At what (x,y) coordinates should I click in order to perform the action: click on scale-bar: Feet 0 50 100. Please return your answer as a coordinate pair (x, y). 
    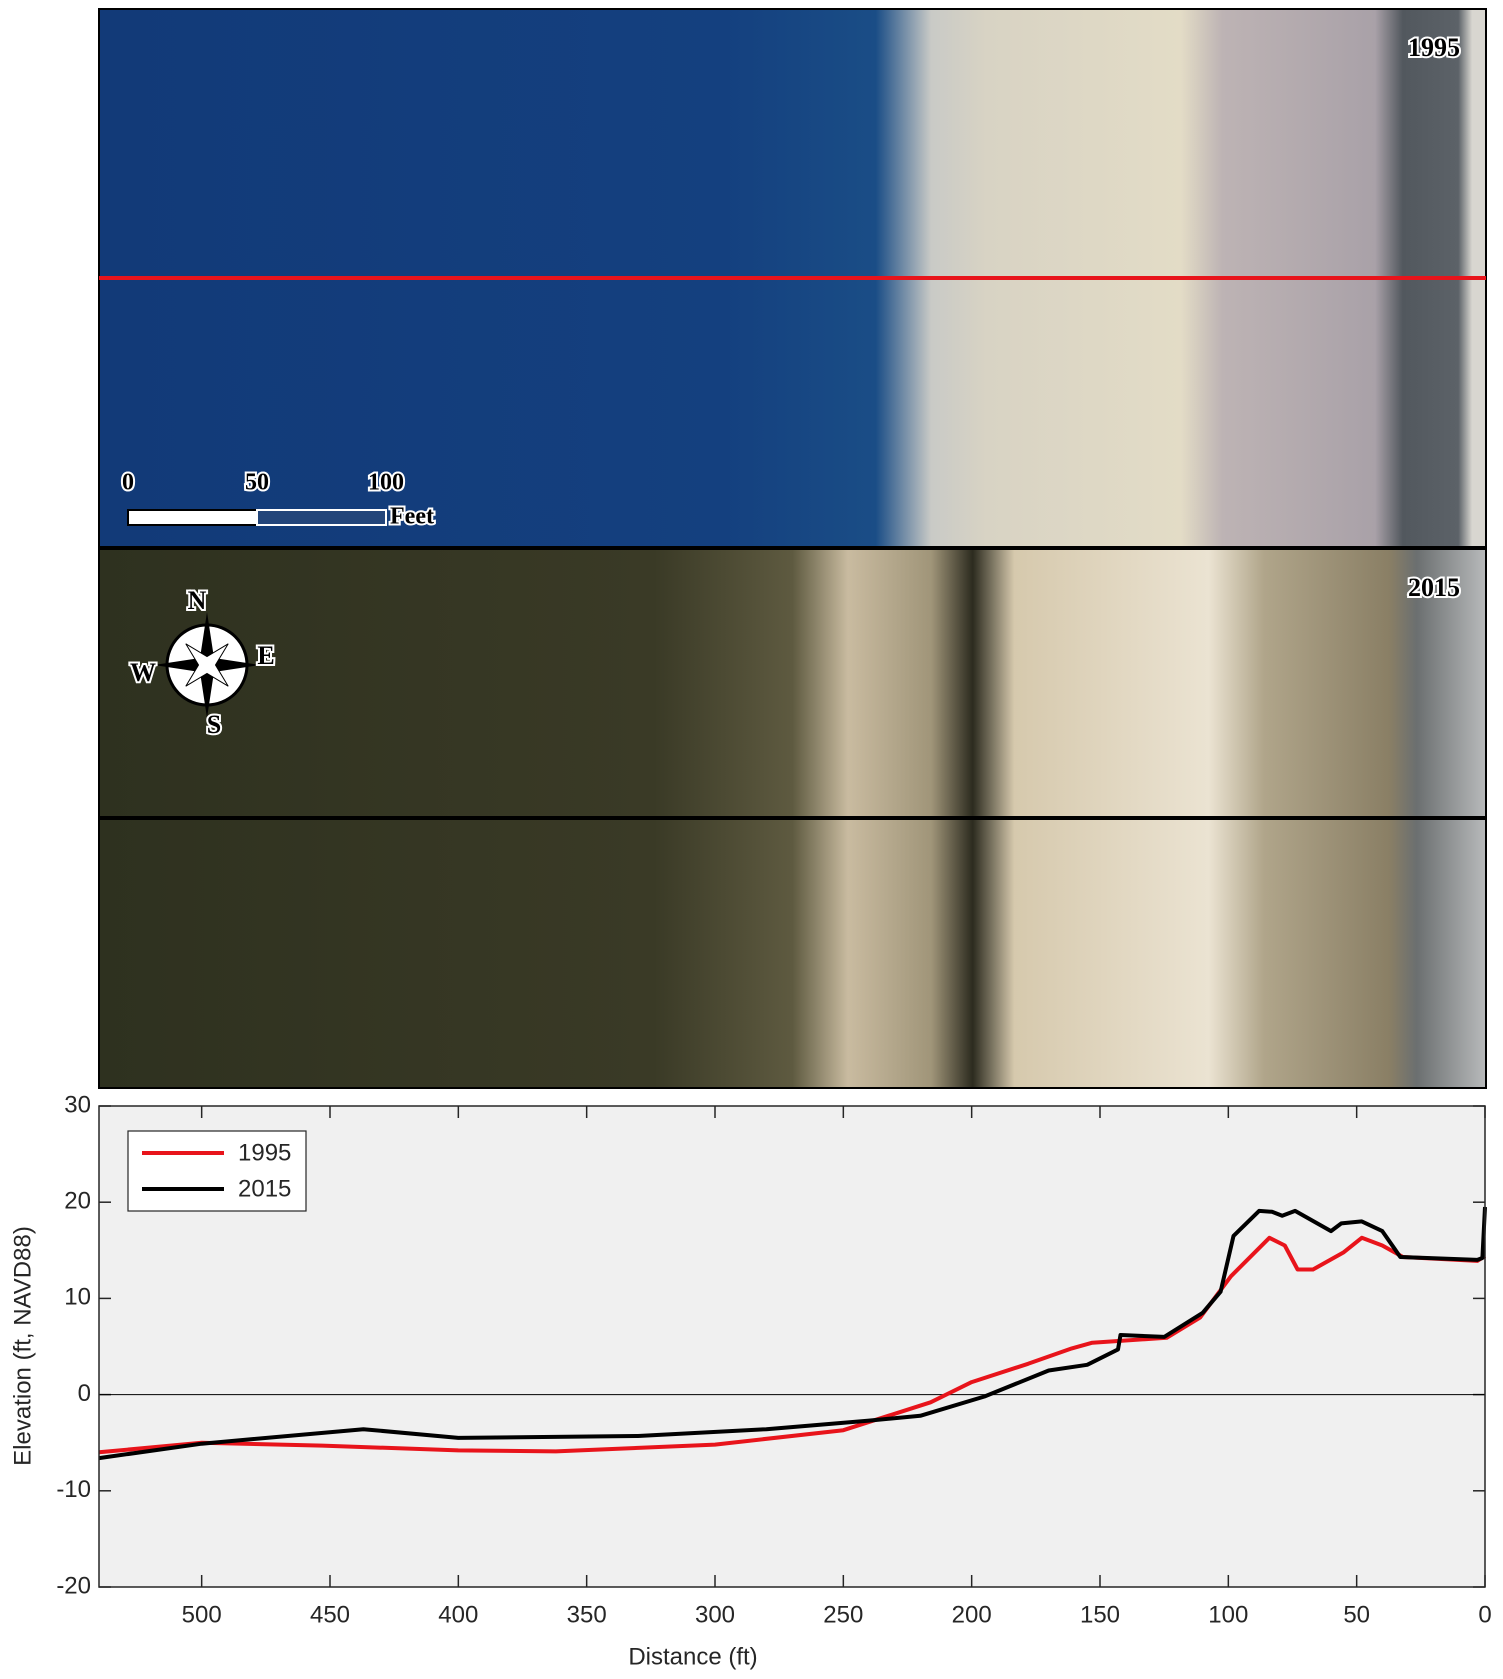
    Looking at the image, I should click on (278, 500).